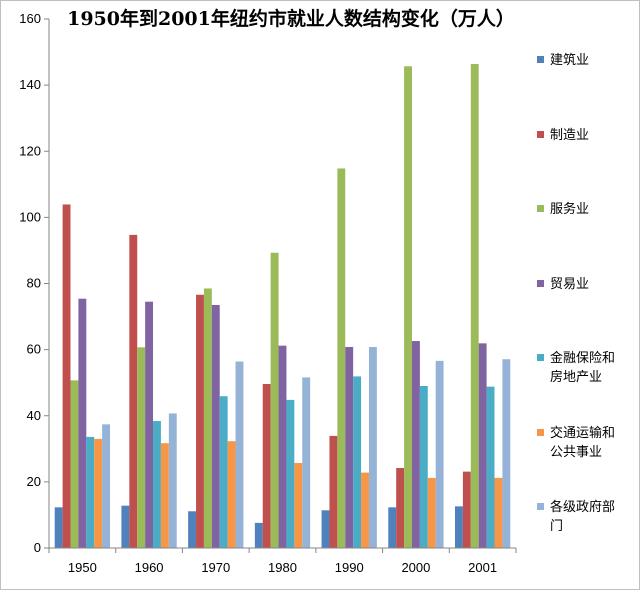  I want to click on y-tick-label: 140, so click(30, 84).